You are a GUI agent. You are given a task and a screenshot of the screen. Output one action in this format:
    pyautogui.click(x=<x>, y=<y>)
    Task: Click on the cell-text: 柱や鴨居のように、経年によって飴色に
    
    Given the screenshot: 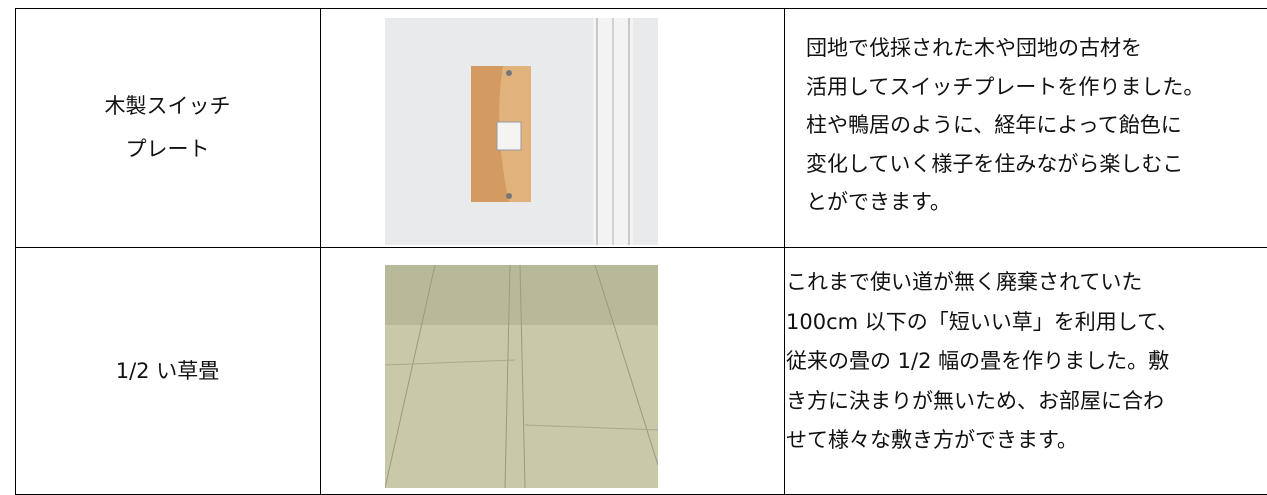 What is the action you would take?
    pyautogui.click(x=994, y=125)
    